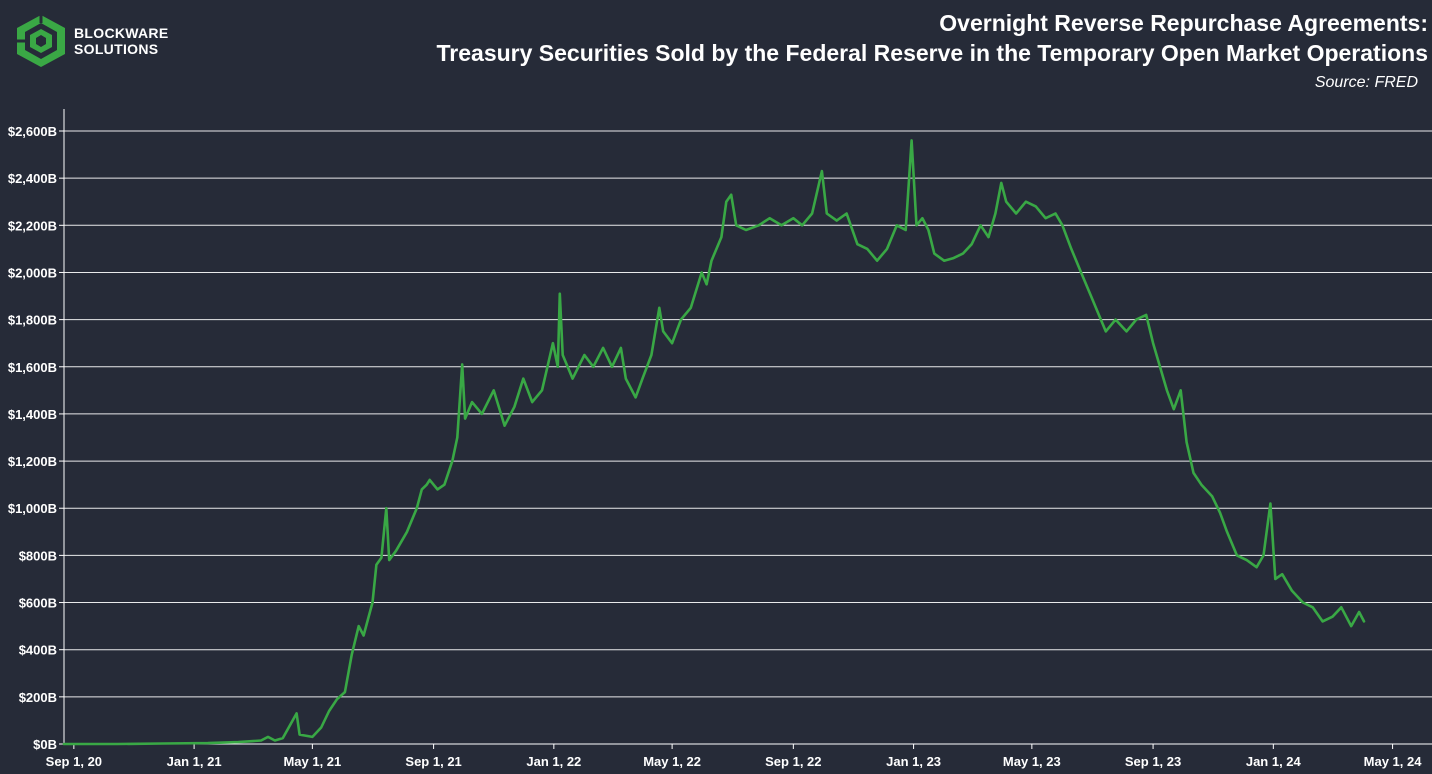 The image size is (1432, 774). Describe the element at coordinates (1366, 82) in the screenshot. I see `chart-source: Source: FRED` at that location.